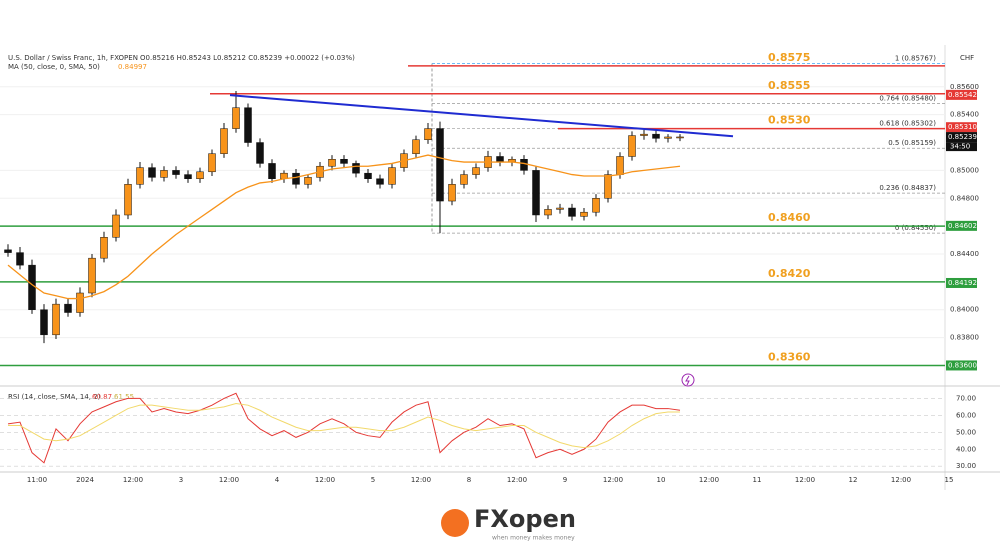 This screenshot has height=553, width=1000. What do you see at coordinates (469, 480) in the screenshot?
I see `x-tick-label: 8` at bounding box center [469, 480].